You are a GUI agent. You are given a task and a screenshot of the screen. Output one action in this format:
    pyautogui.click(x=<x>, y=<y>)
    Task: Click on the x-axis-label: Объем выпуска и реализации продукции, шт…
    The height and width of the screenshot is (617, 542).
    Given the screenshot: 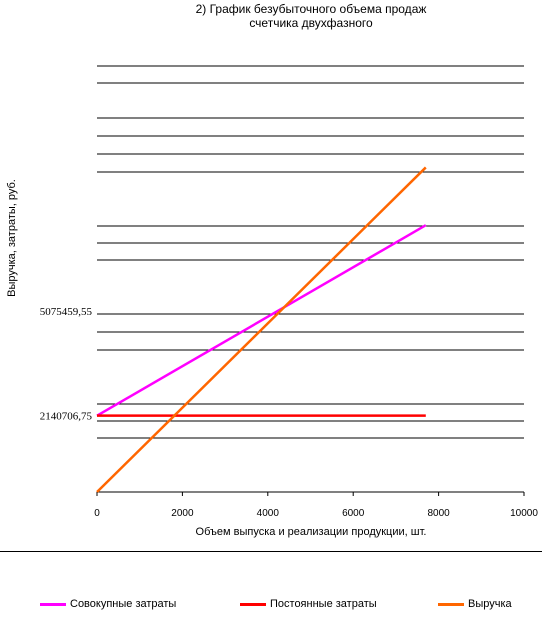 What is the action you would take?
    pyautogui.click(x=311, y=532)
    